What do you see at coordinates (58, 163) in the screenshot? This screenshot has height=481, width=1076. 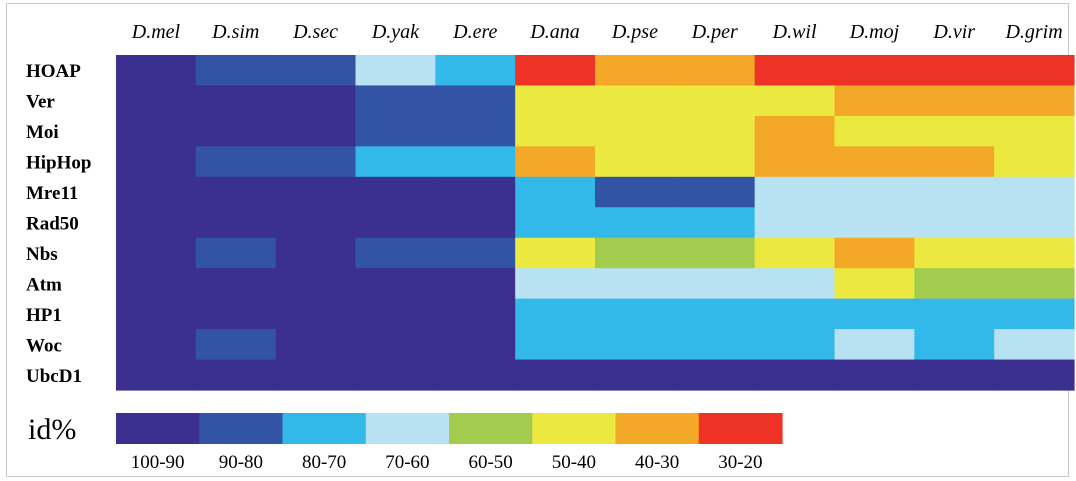 I see `row-label: HipHop` at bounding box center [58, 163].